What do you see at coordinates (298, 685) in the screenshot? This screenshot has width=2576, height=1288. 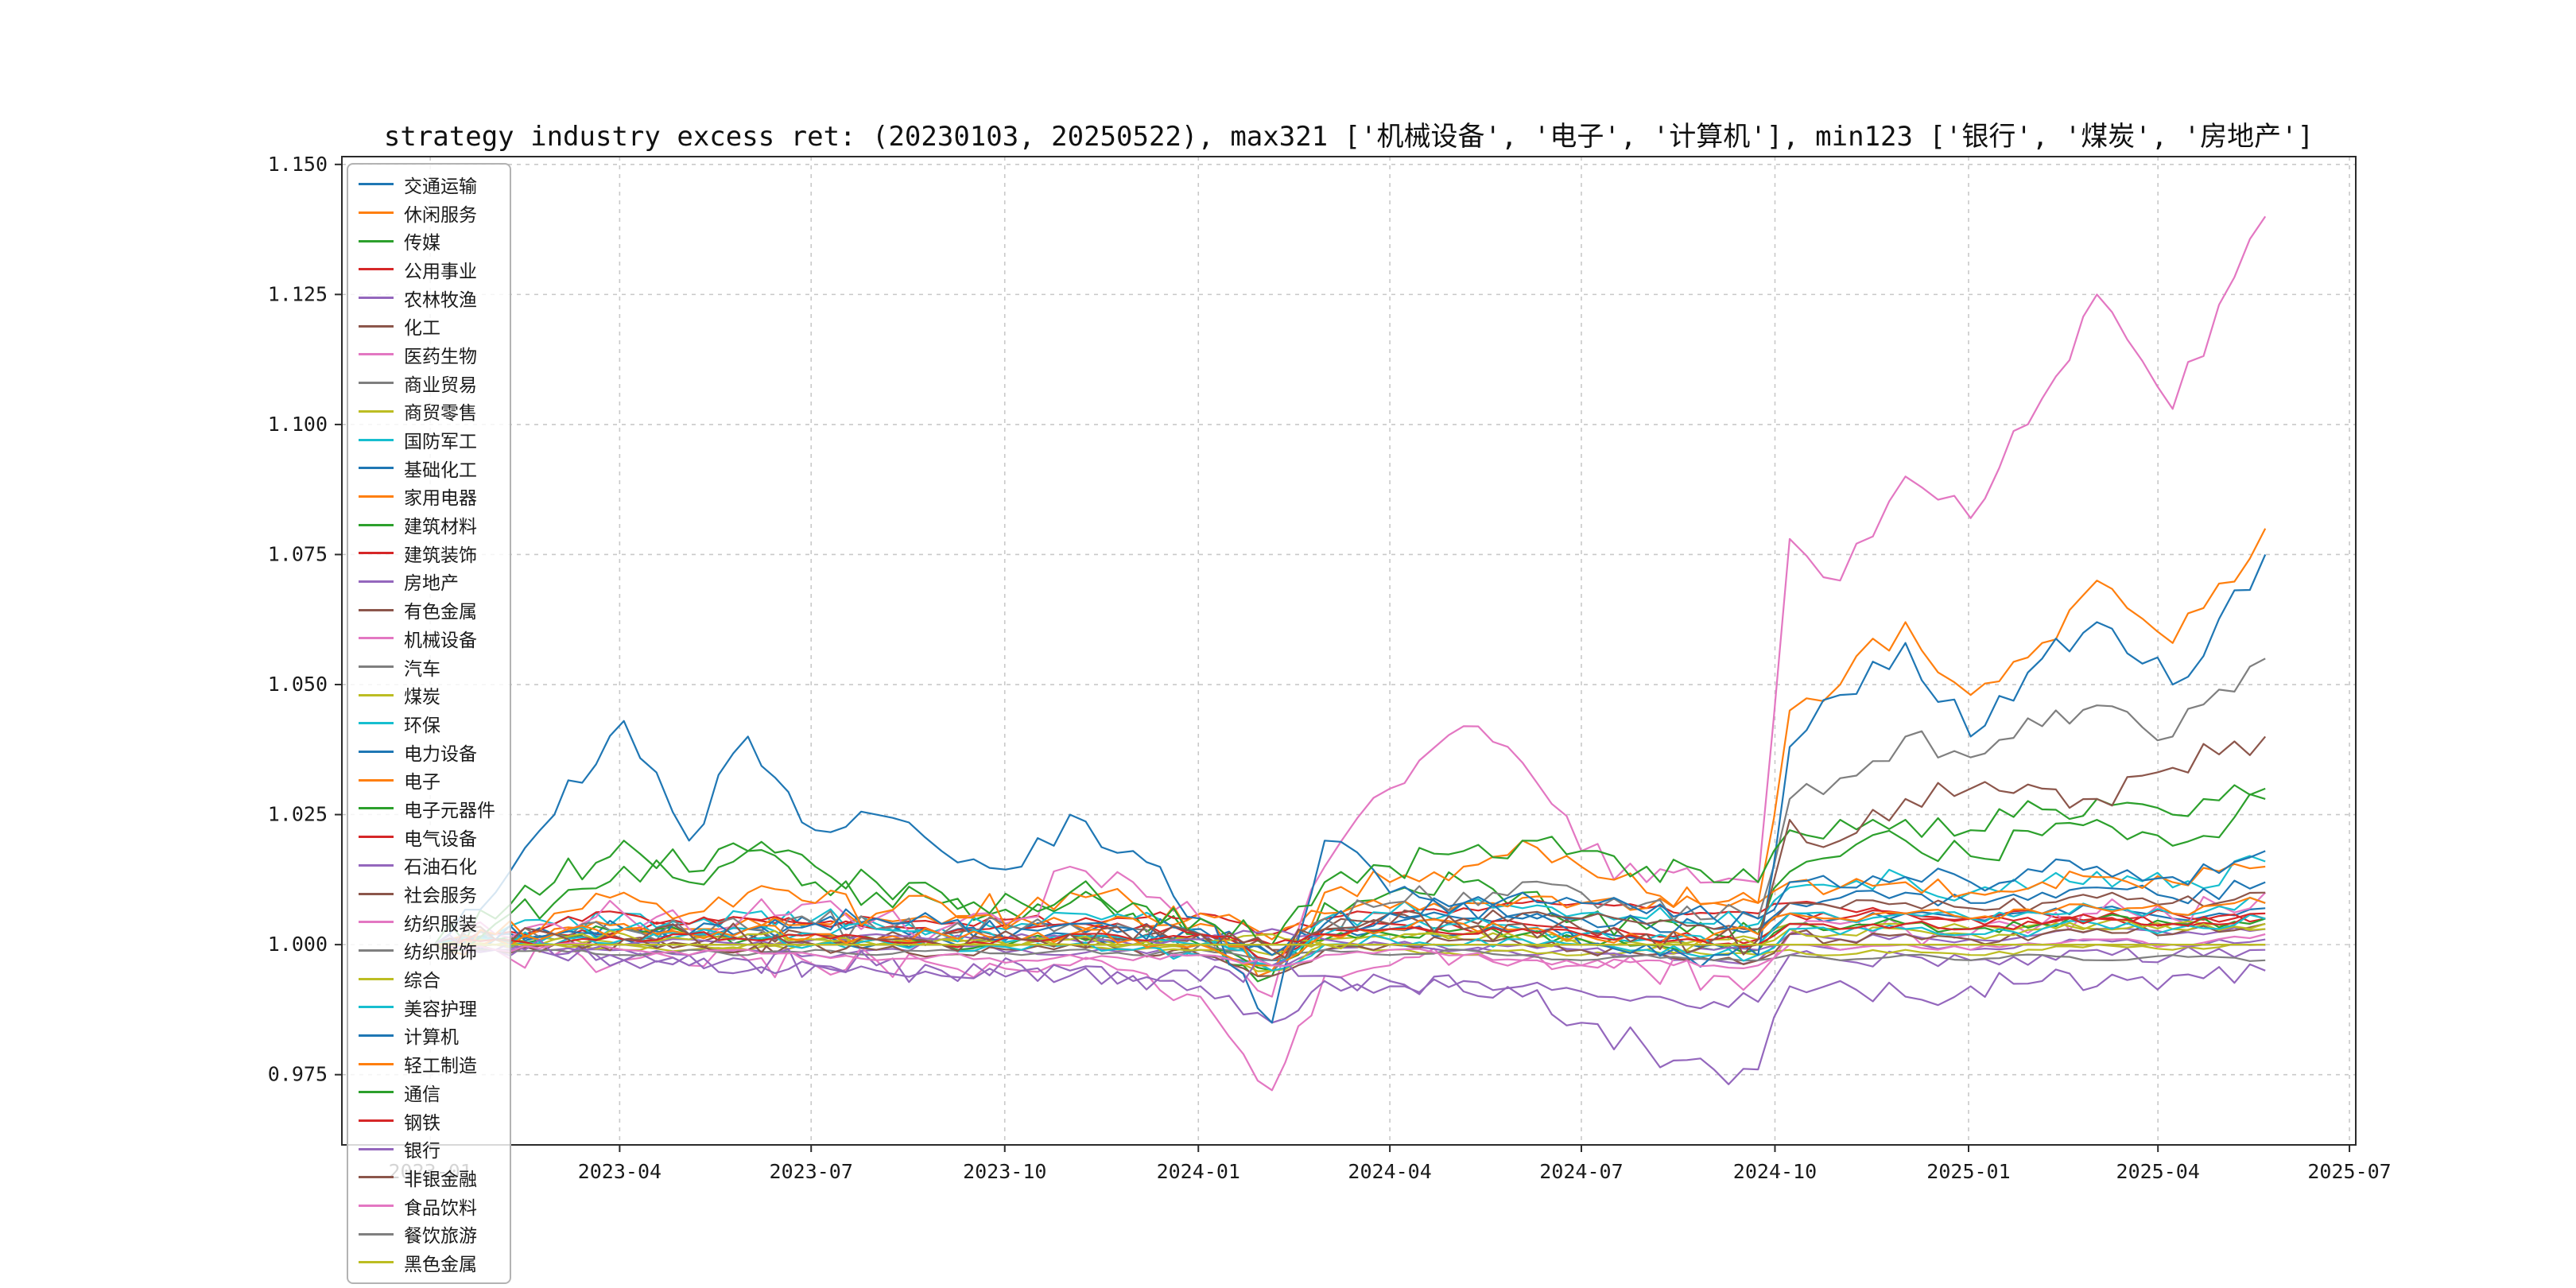 I see `y-tick-label: 1.050` at bounding box center [298, 685].